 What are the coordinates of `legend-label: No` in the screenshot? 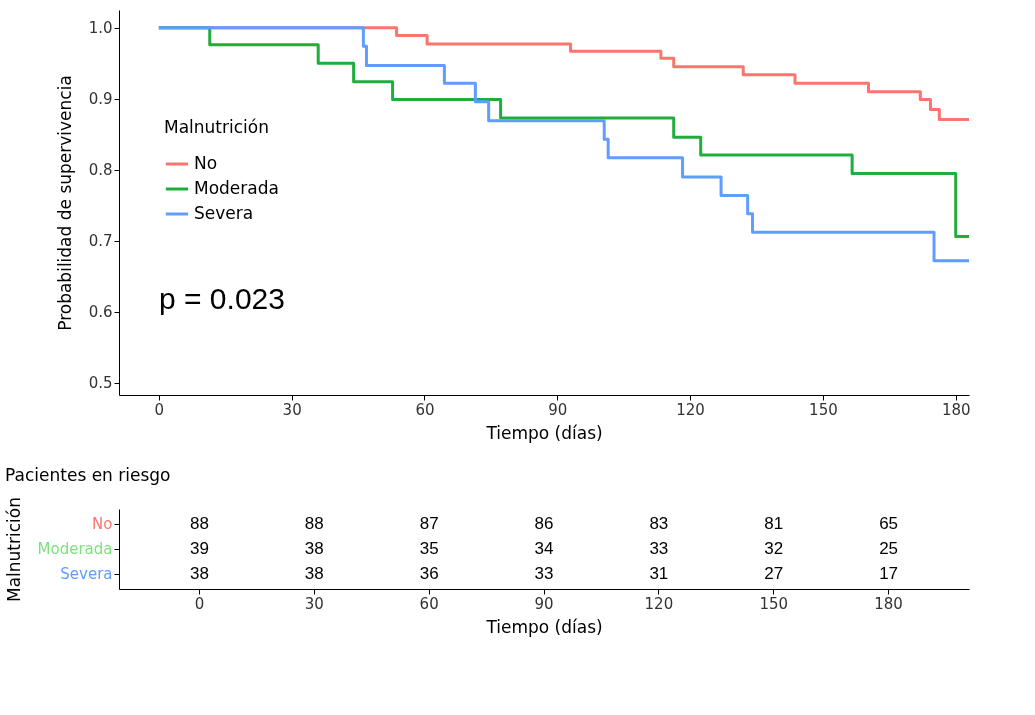 It's located at (206, 163).